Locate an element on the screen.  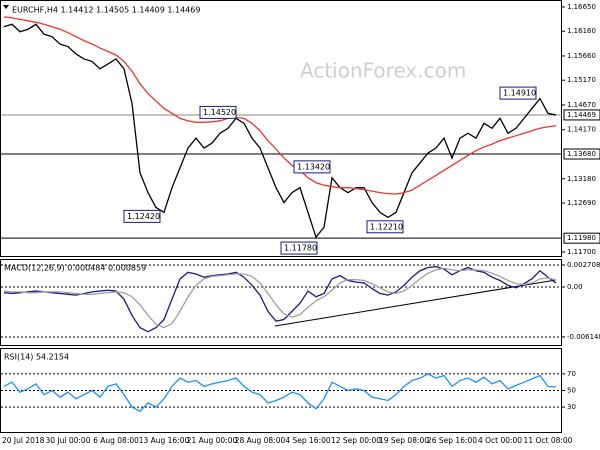
annotation-label: 1.12210 is located at coordinates (386, 226).